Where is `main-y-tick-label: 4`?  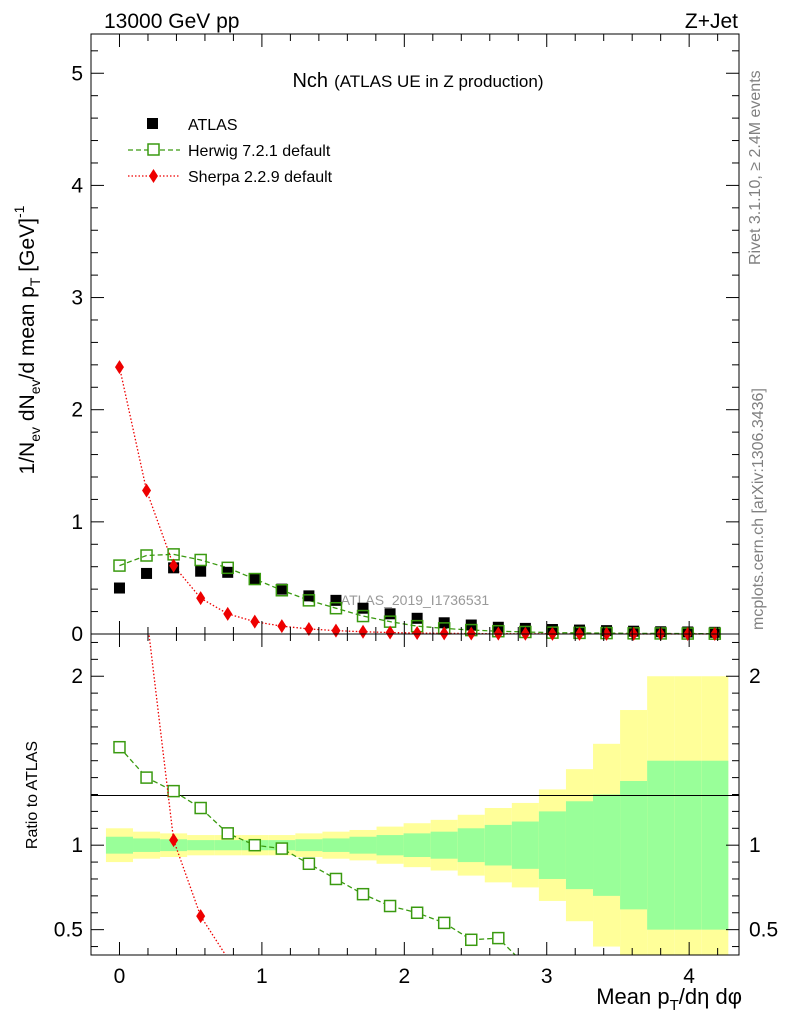 main-y-tick-label: 4 is located at coordinates (77, 185).